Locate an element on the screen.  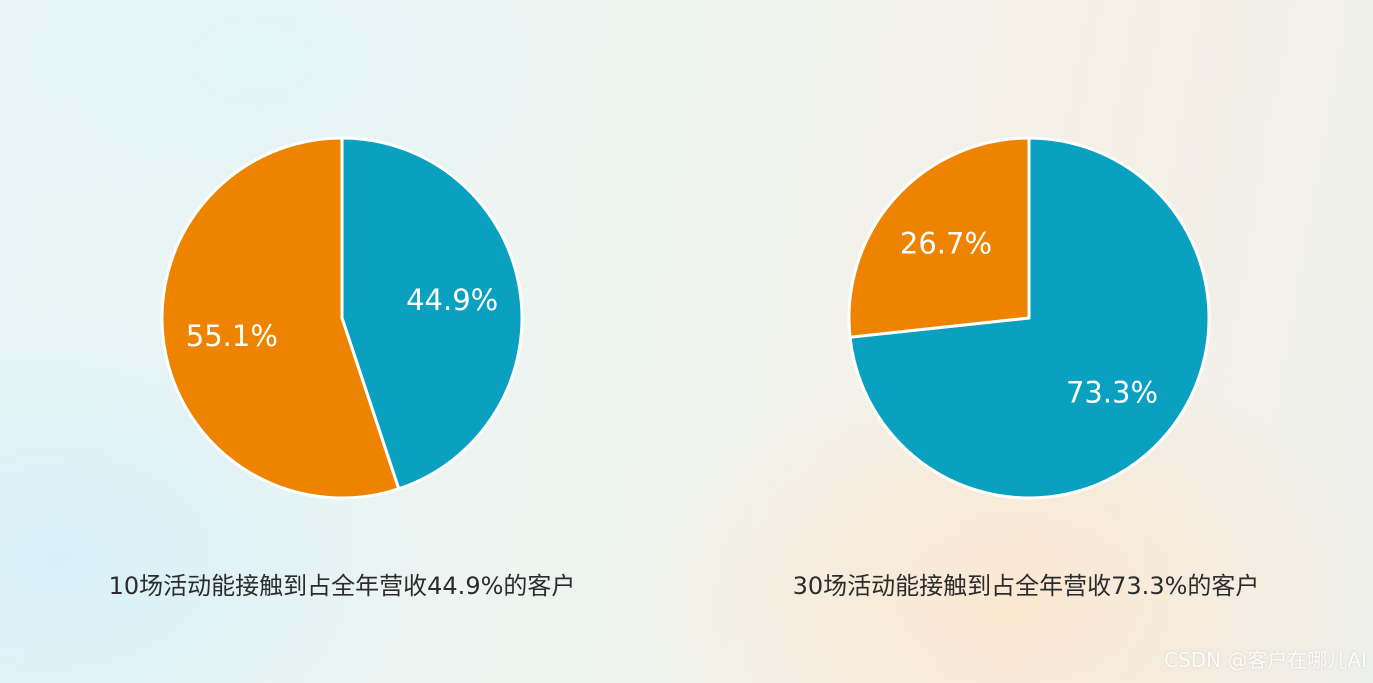
pie-chart-svg: 73.3% 26.7% is located at coordinates (1029, 318).